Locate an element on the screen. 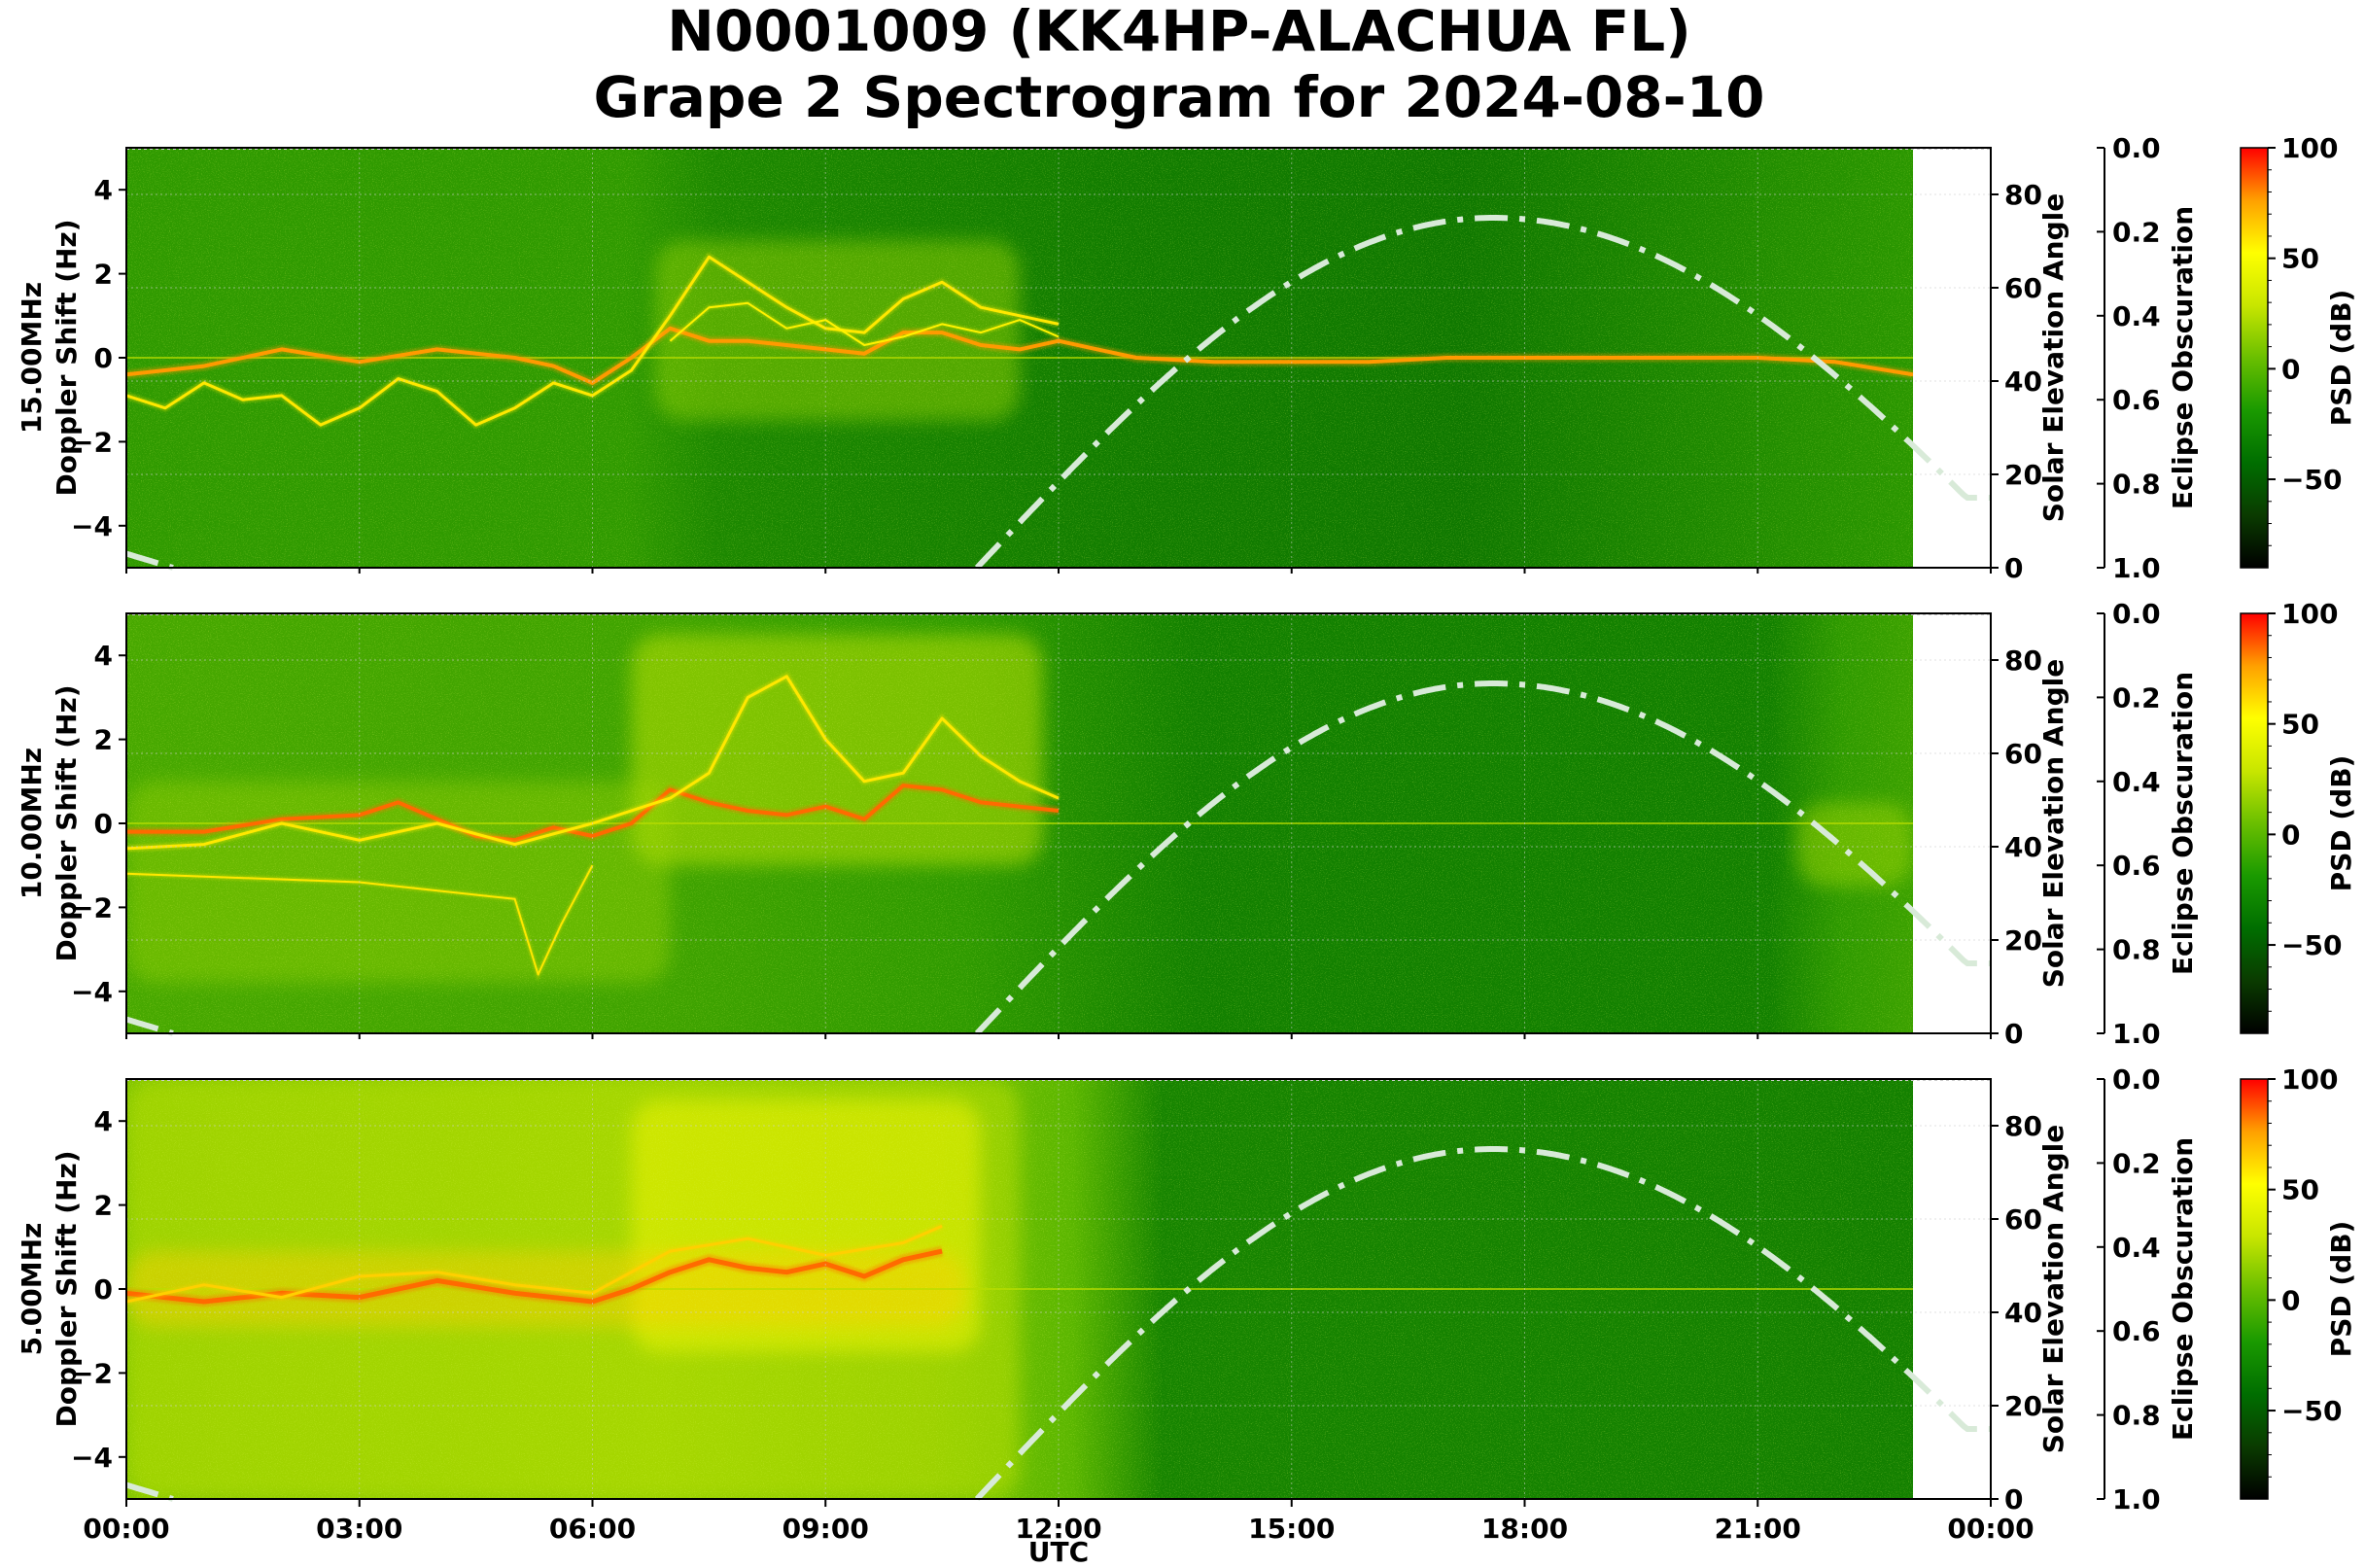 The image size is (2365, 1568). y-axis-label: 10.00MHz is located at coordinates (32, 823).